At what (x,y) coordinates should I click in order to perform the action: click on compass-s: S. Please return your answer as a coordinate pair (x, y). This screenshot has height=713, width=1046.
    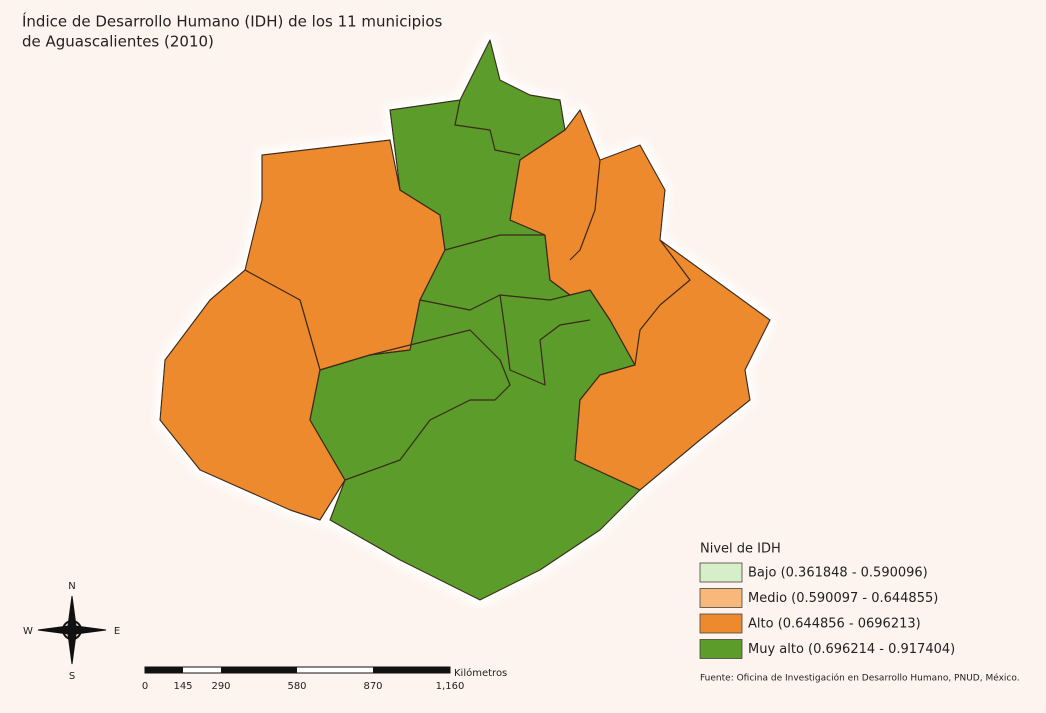
    Looking at the image, I should click on (72, 676).